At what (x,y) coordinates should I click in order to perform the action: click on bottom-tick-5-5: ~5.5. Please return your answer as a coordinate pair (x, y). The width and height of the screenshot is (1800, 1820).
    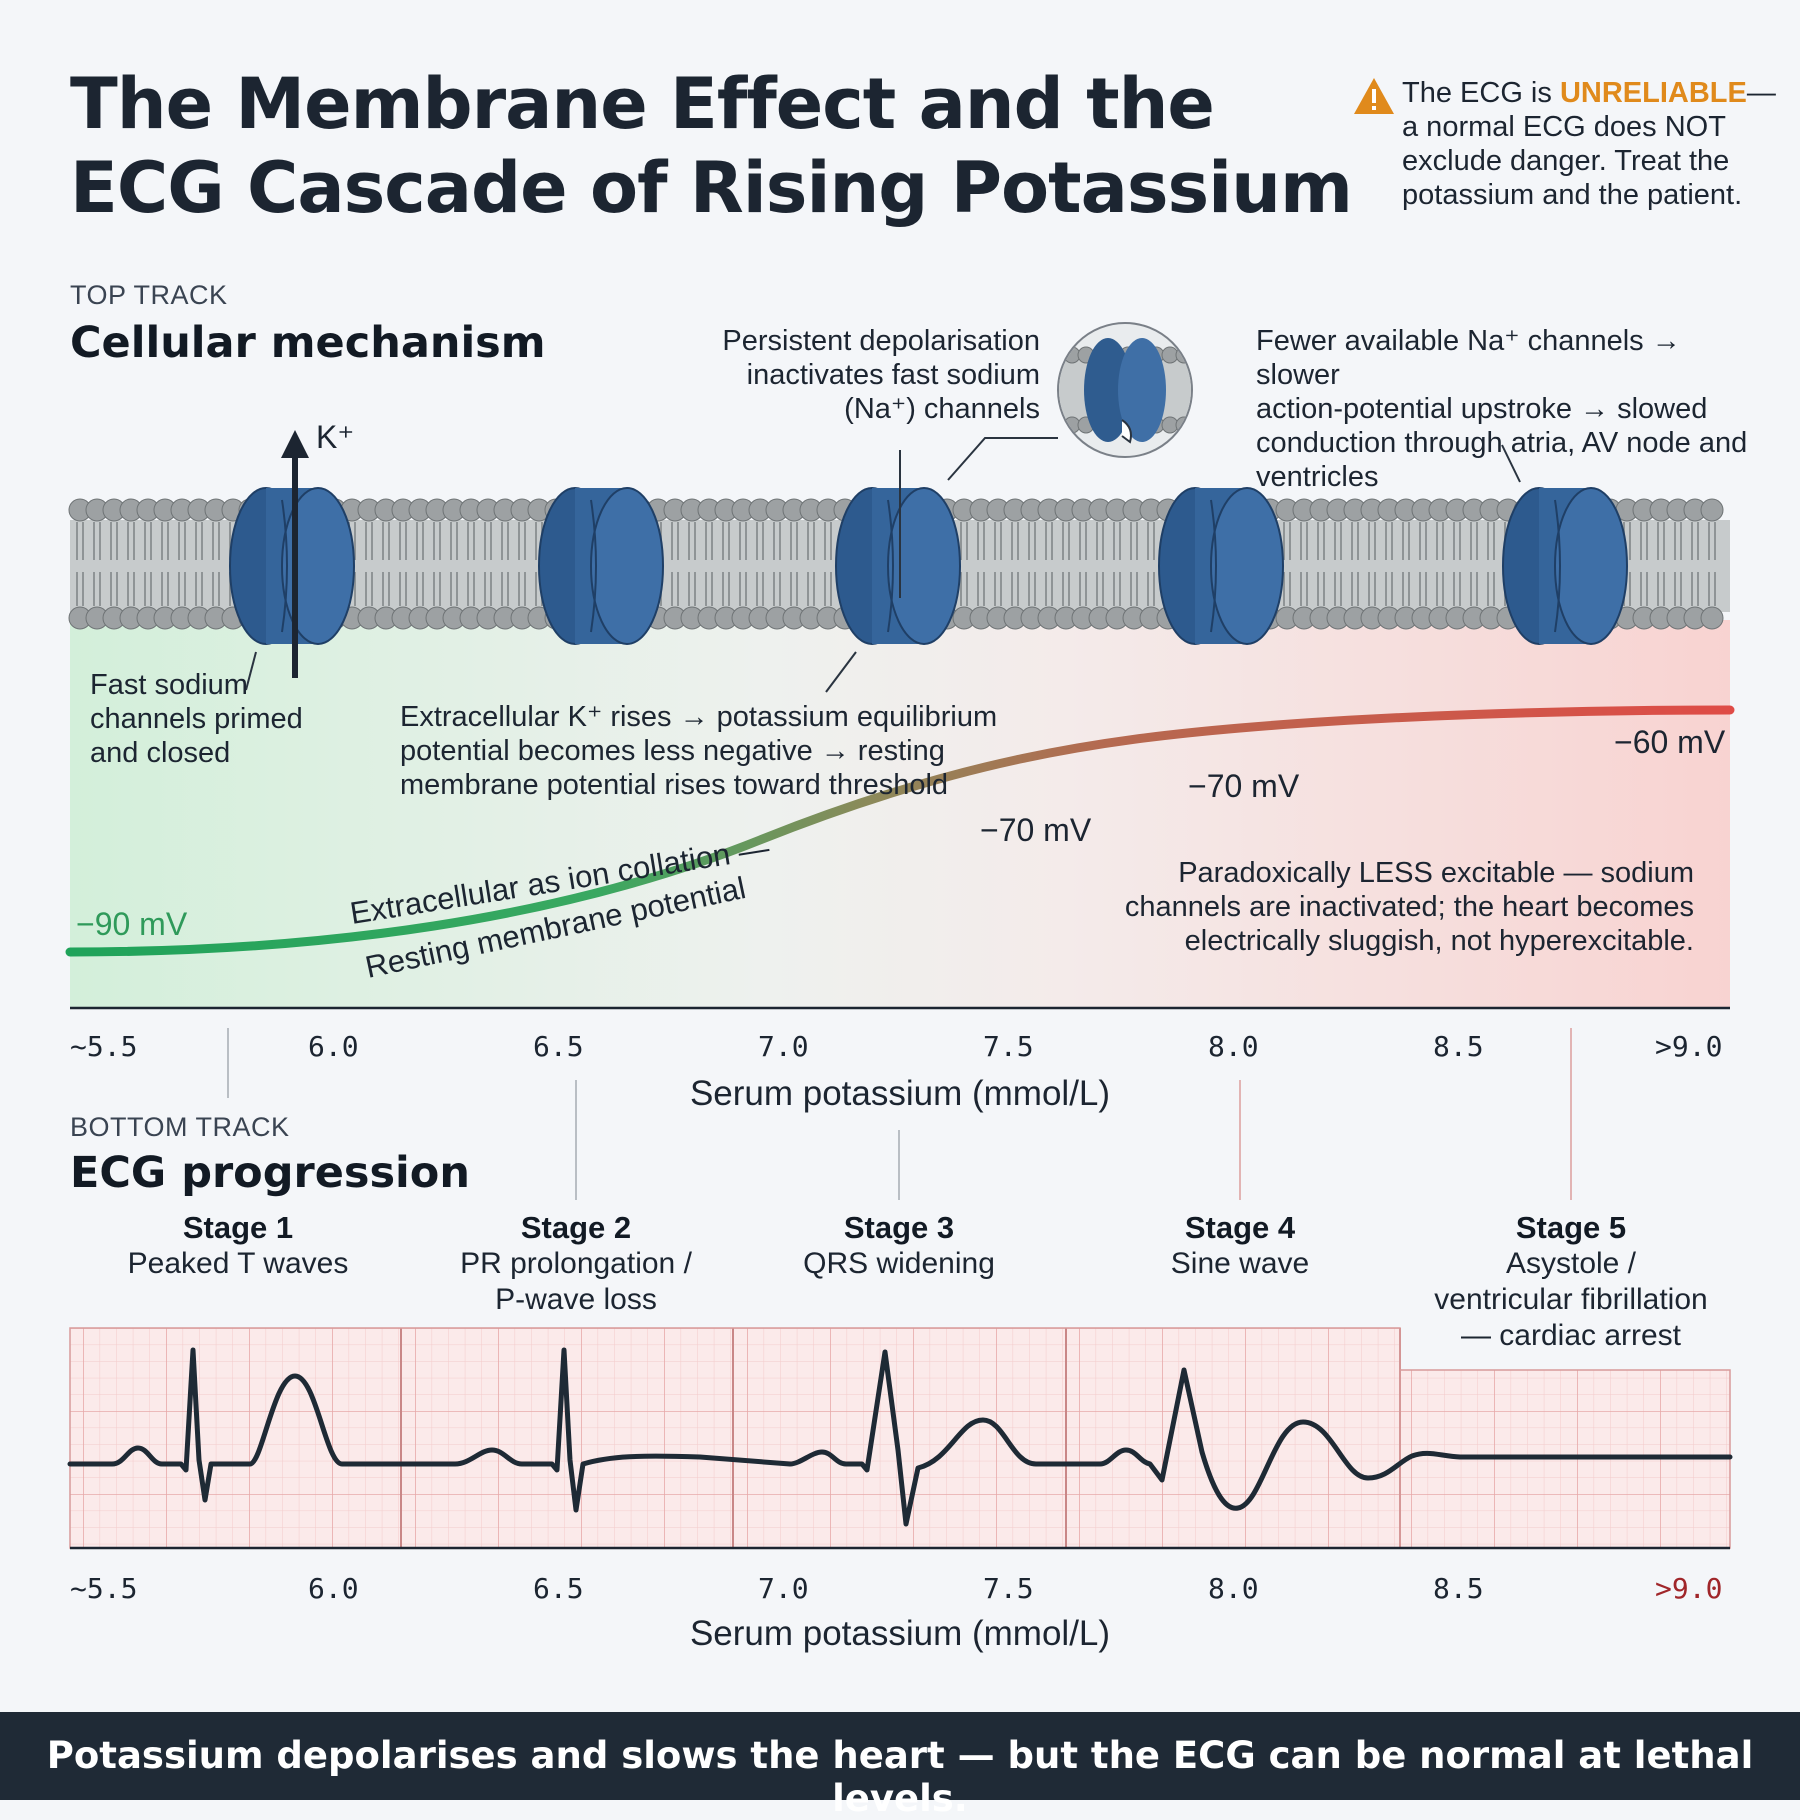
    Looking at the image, I should click on (104, 1588).